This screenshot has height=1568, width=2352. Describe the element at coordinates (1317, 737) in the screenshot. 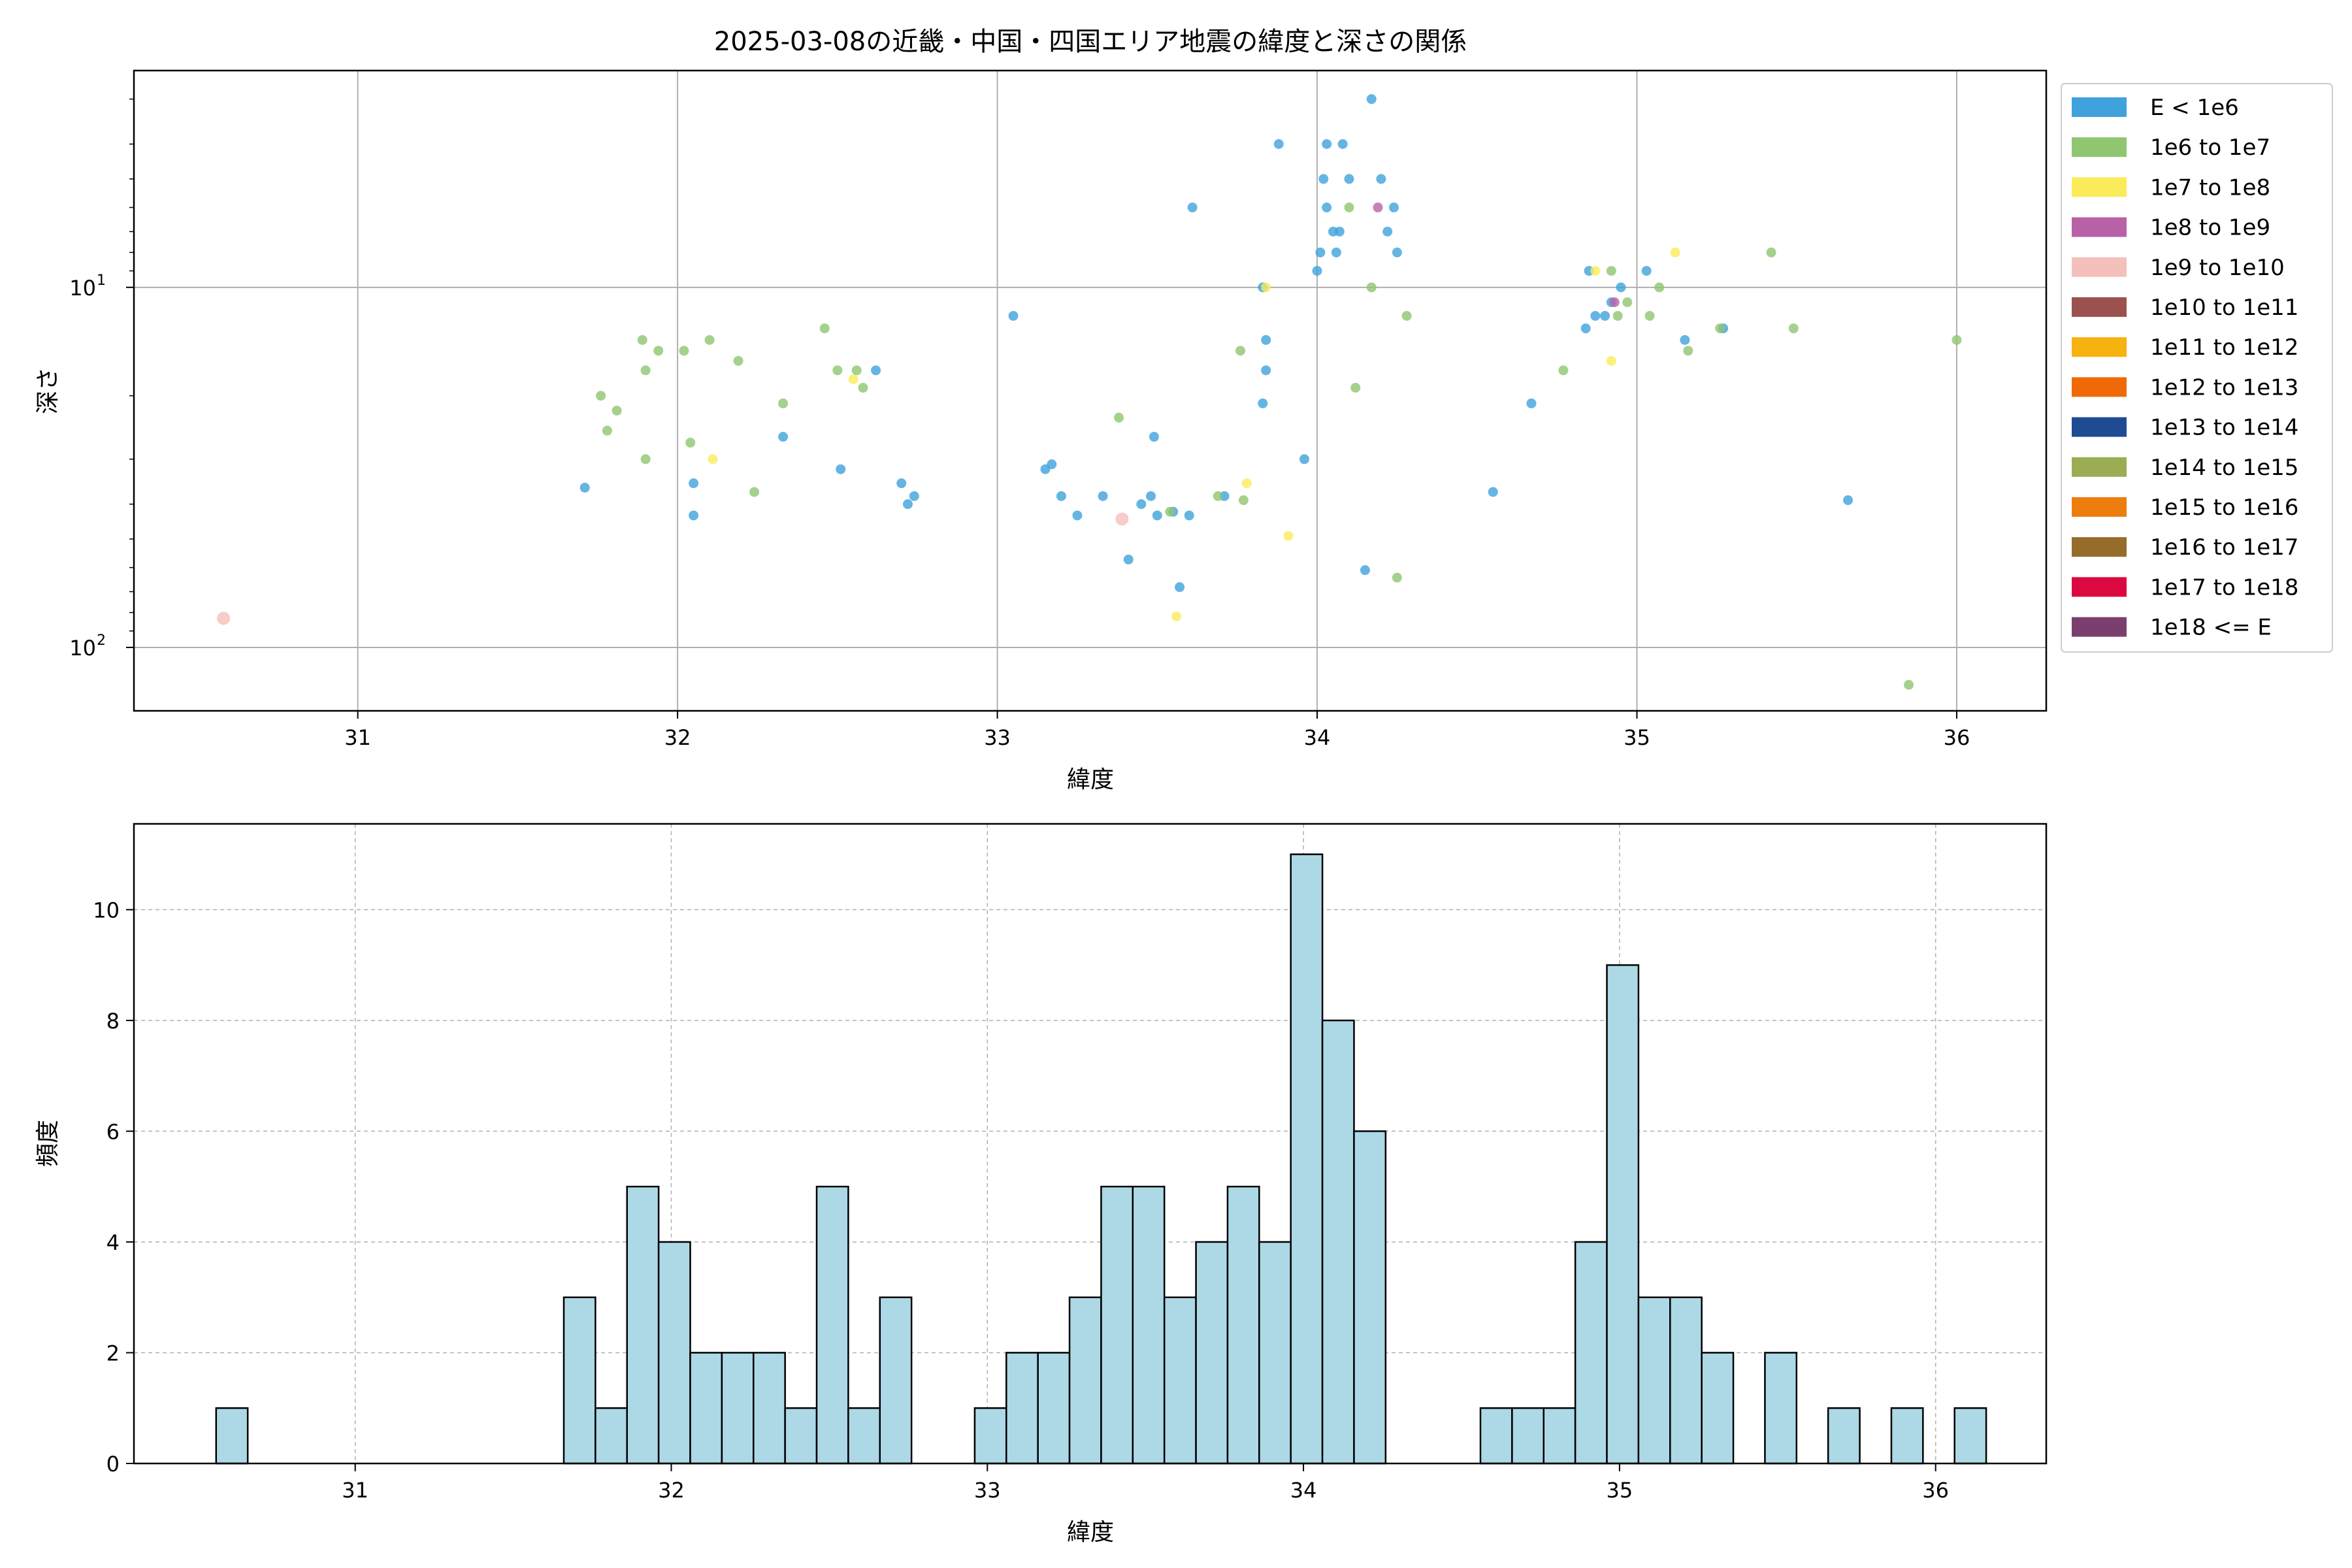

I see `scatter-x-tick-label: 34` at that location.